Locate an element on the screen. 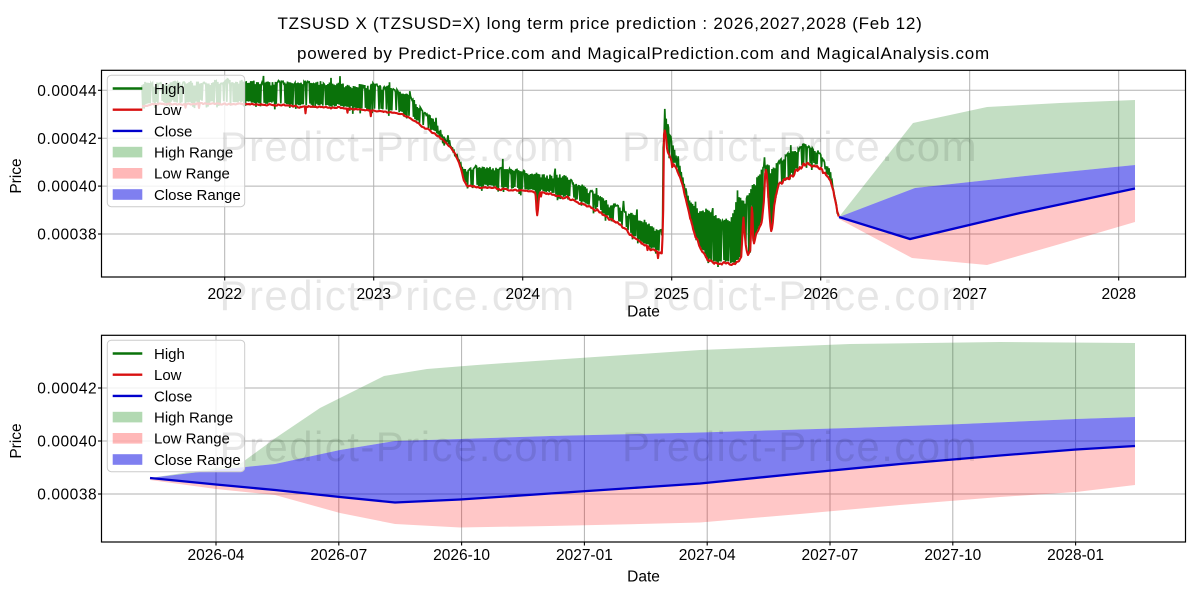 The width and height of the screenshot is (1200, 605). svg-text: 2024 is located at coordinates (522, 294).